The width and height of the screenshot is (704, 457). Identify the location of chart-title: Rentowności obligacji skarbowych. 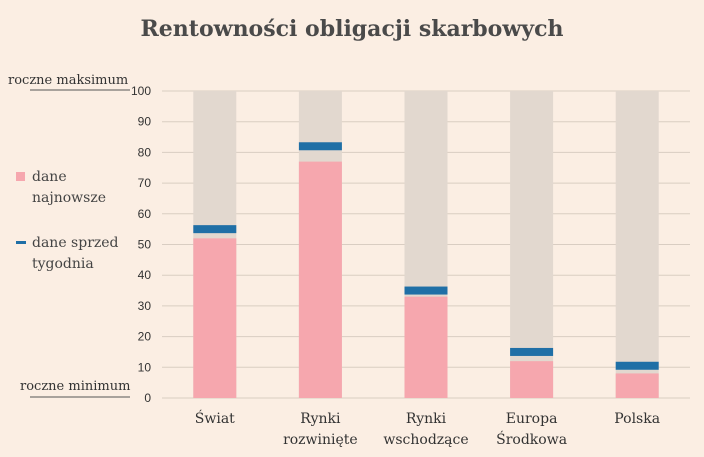
(352, 29).